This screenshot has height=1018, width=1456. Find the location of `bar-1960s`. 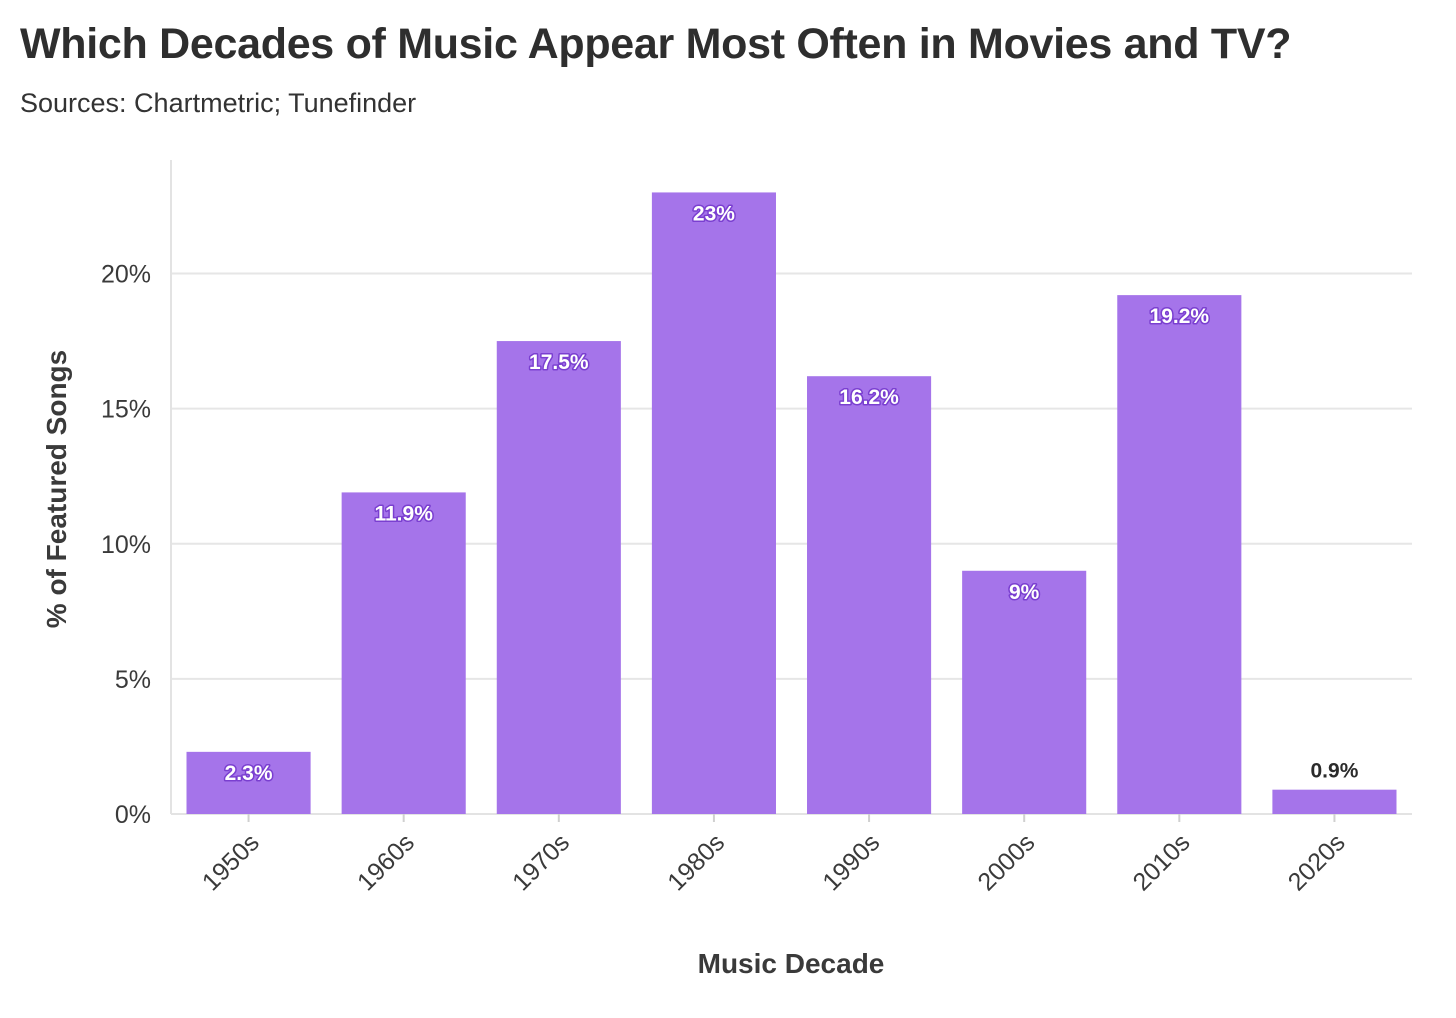

bar-1960s is located at coordinates (403, 653).